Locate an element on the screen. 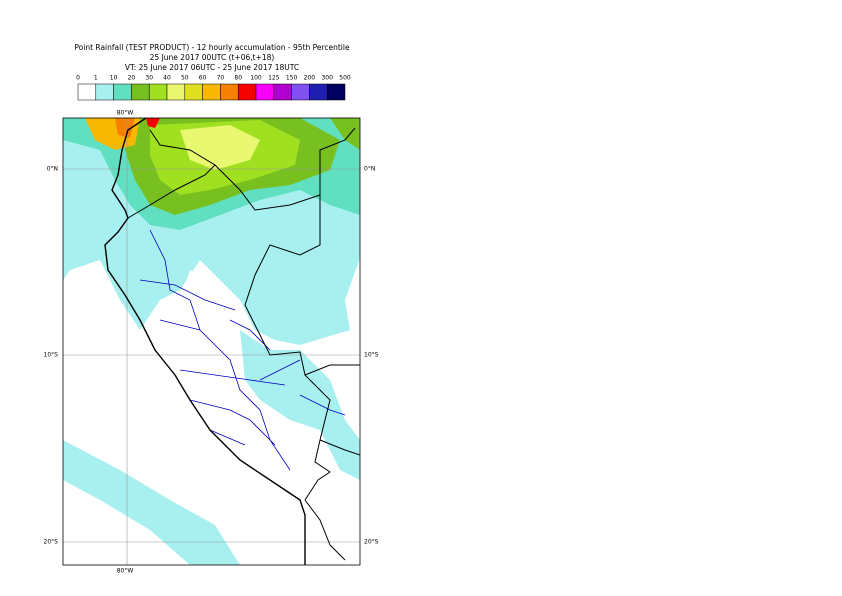 The width and height of the screenshot is (842, 596). legend-level: 10 is located at coordinates (114, 78).